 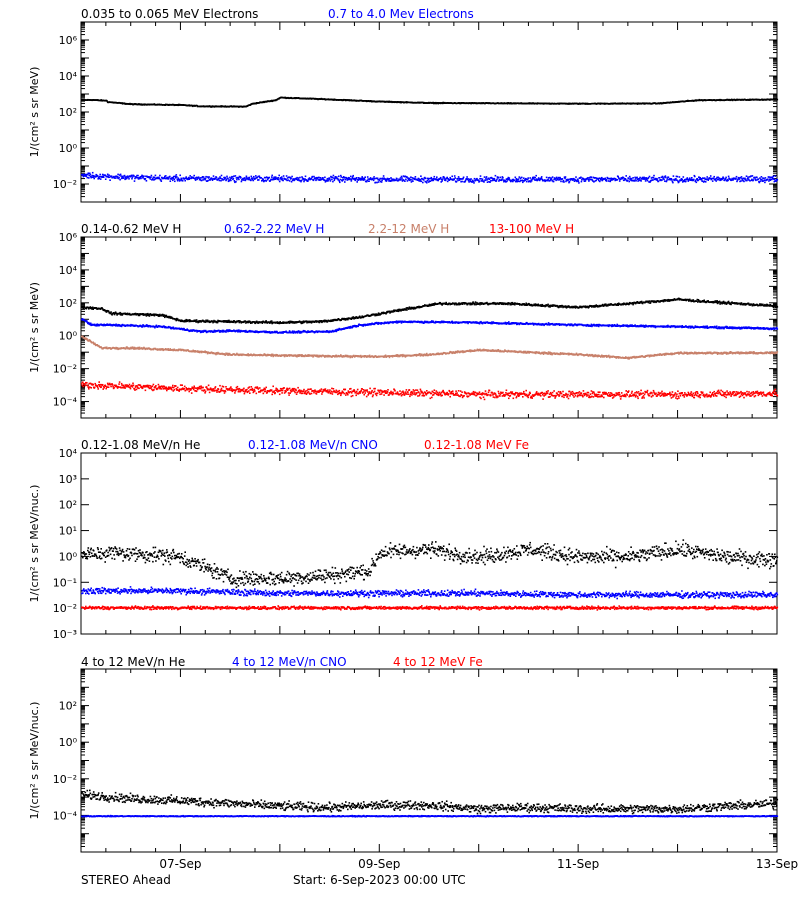 I want to click on y-tick-label: 10⁶, so click(x=68, y=40).